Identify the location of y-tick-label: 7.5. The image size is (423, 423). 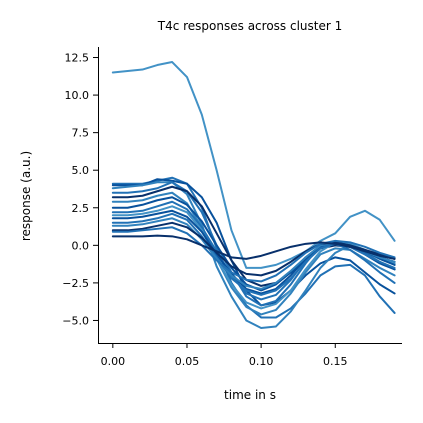
(81, 133).